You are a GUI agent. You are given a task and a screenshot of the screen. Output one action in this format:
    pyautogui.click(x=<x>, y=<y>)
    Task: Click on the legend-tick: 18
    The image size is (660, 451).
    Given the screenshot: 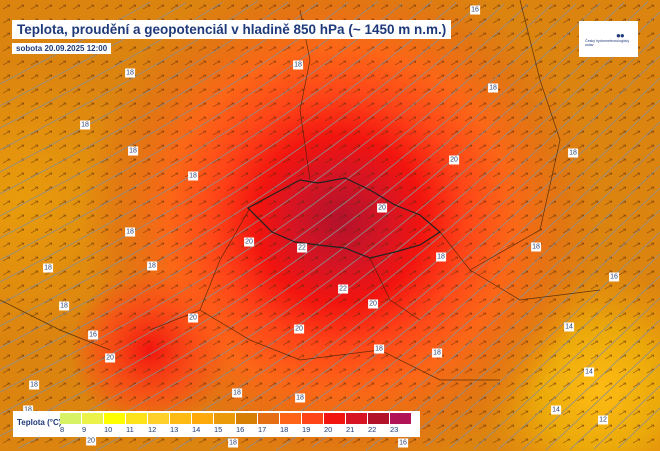 What is the action you would take?
    pyautogui.click(x=284, y=429)
    